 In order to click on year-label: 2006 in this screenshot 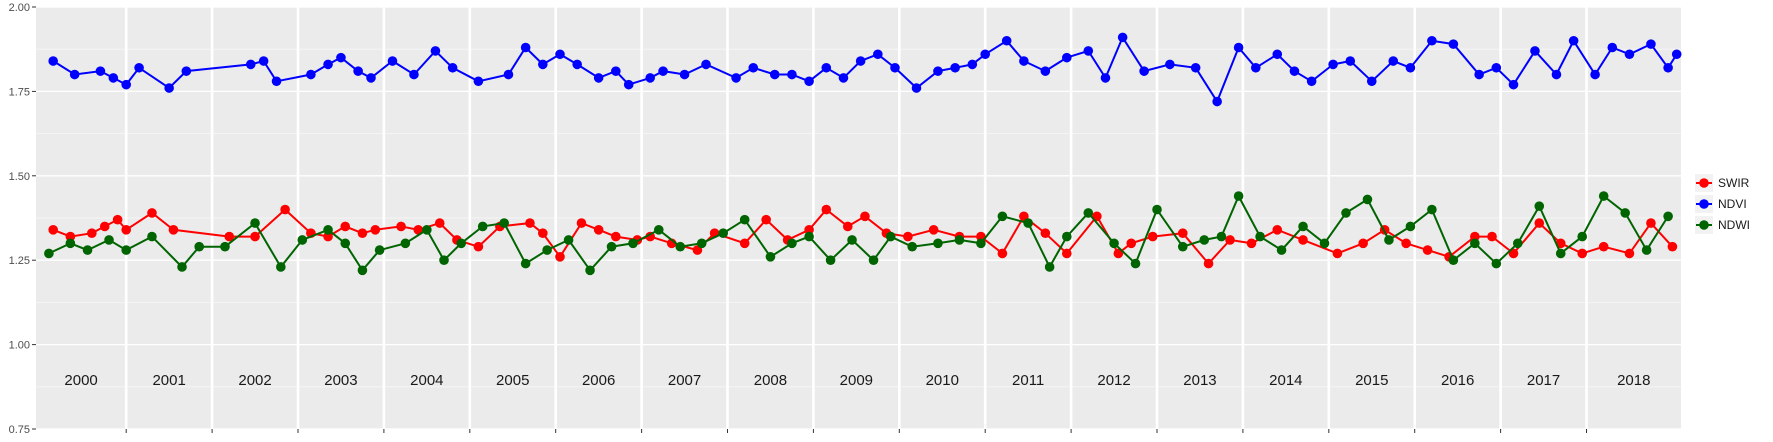, I will do `click(598, 380)`.